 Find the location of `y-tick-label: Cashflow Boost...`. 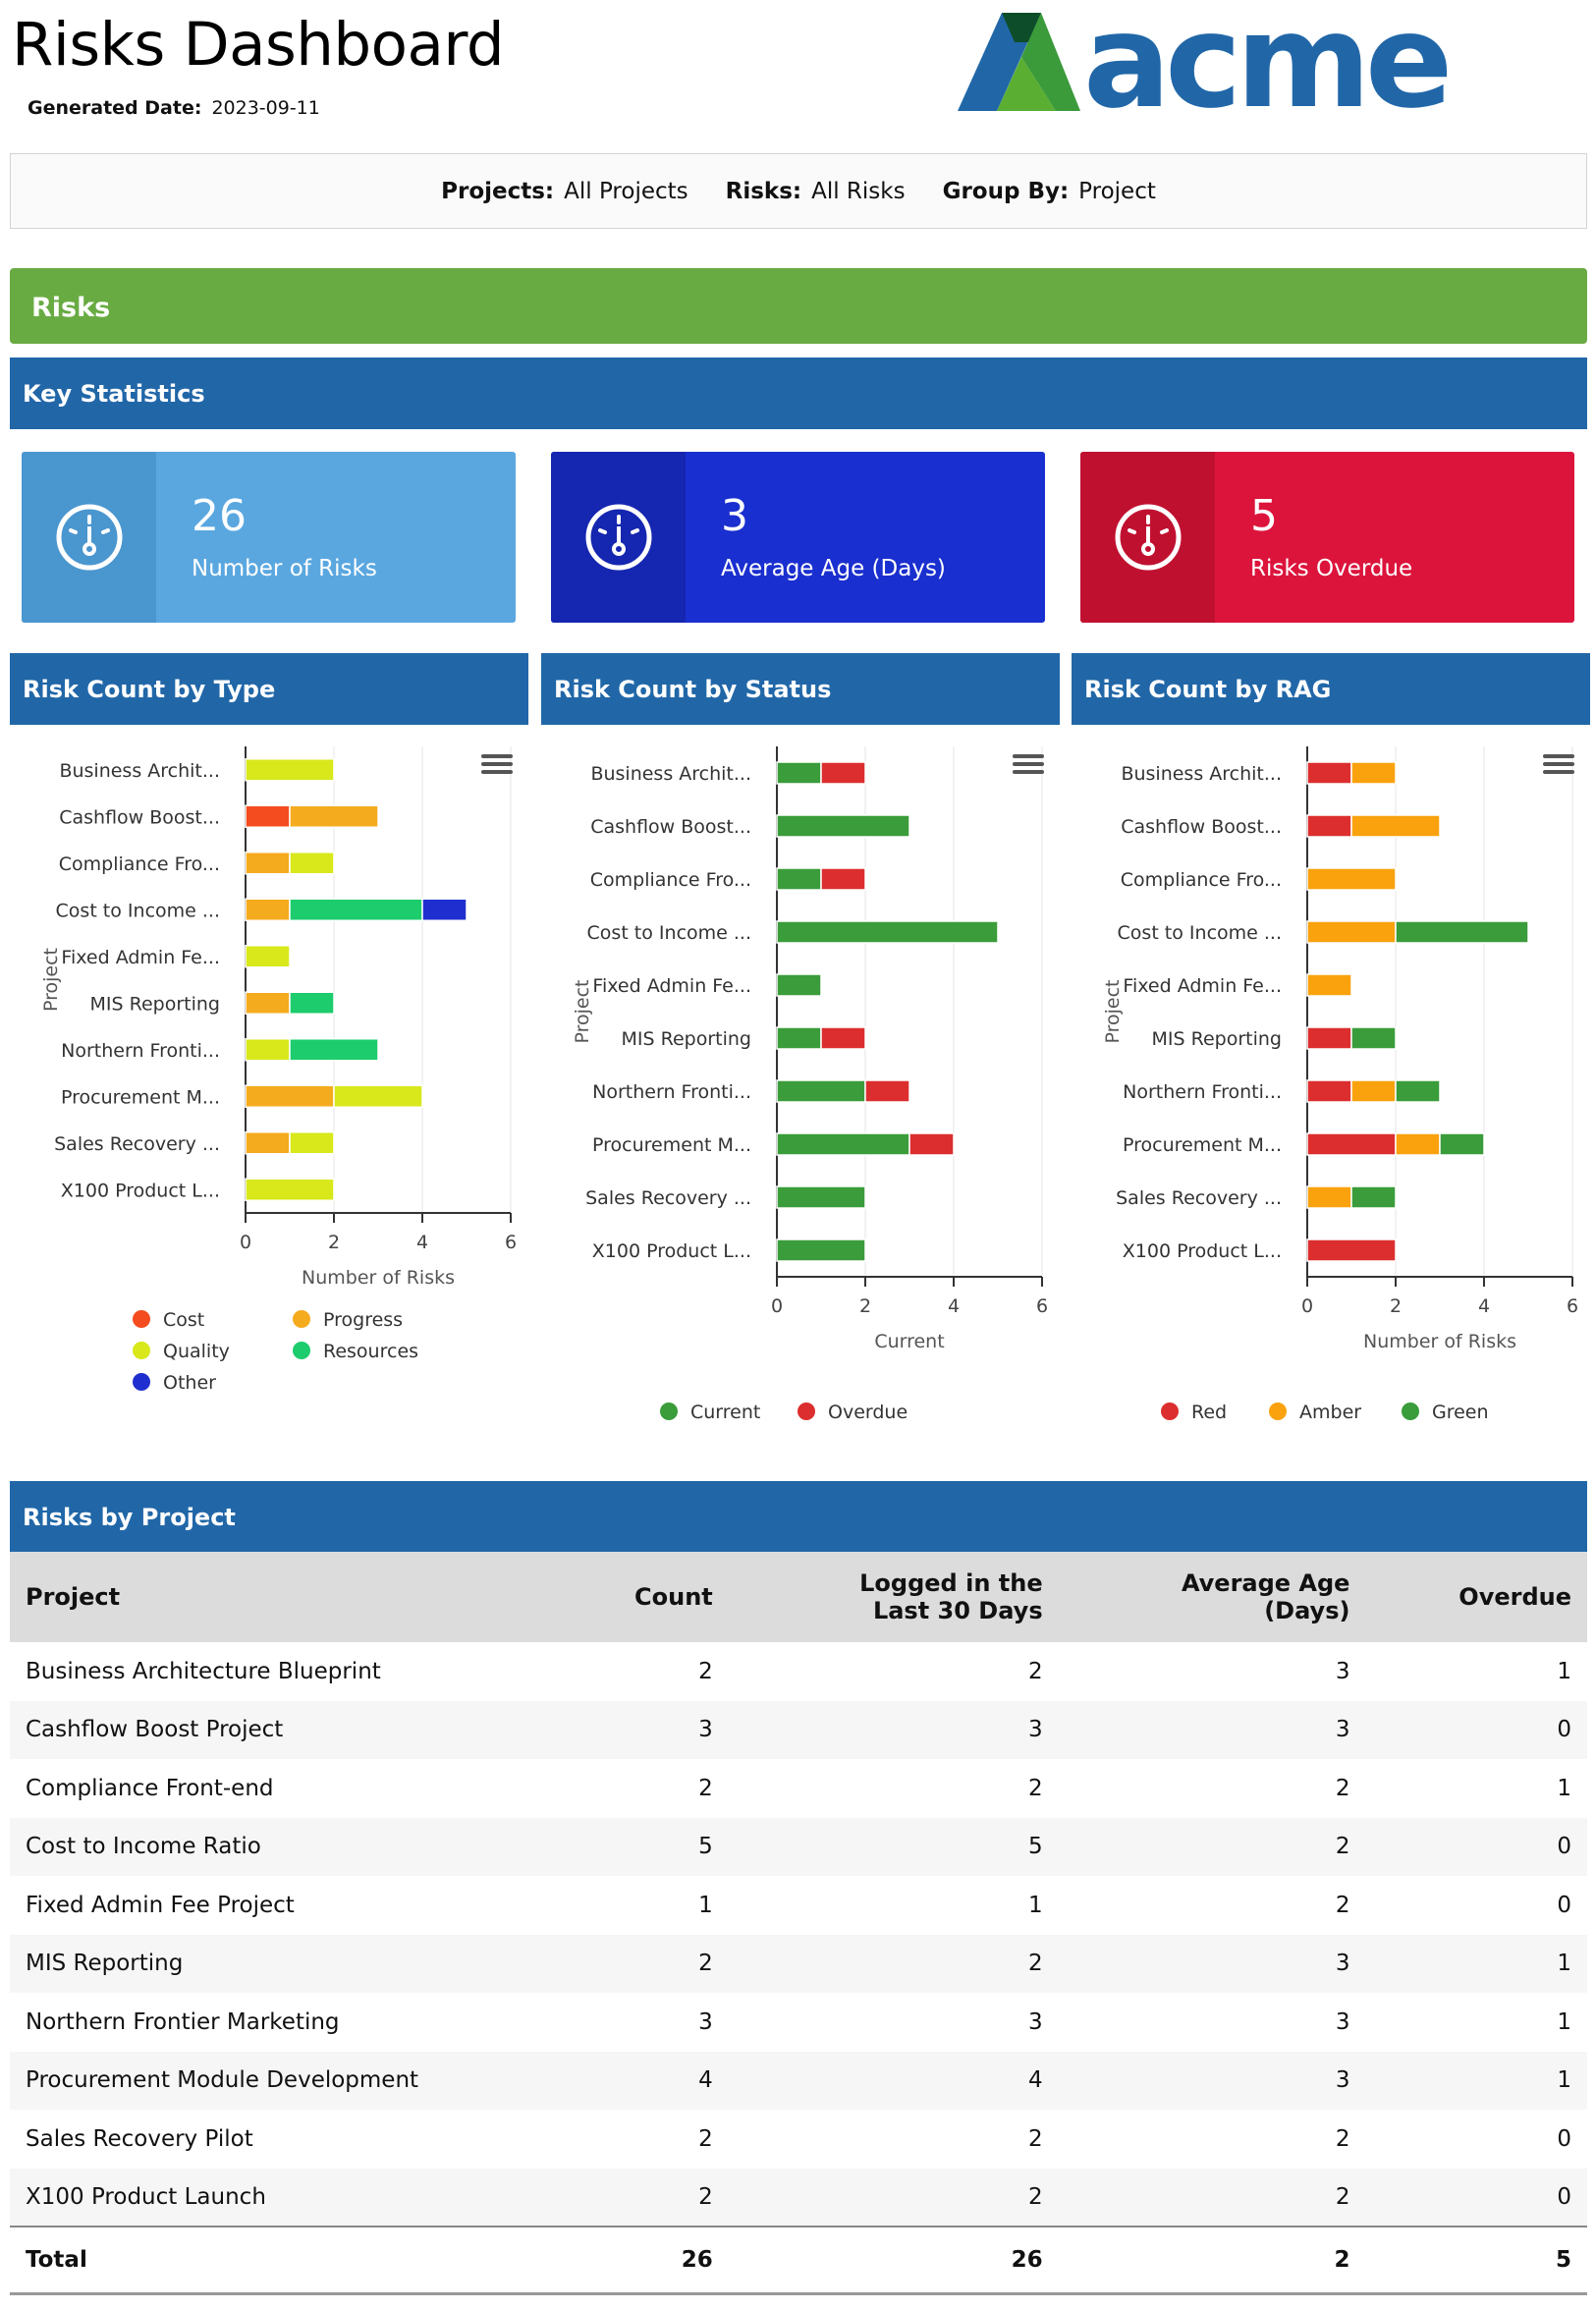

y-tick-label: Cashflow Boost... is located at coordinates (139, 817).